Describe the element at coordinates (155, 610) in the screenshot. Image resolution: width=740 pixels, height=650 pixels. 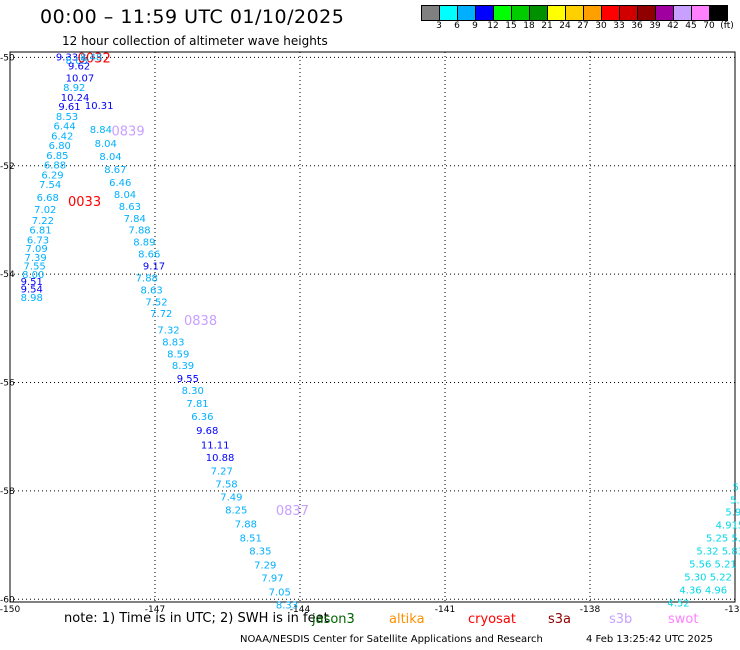
I see `longitude-label: -147` at that location.